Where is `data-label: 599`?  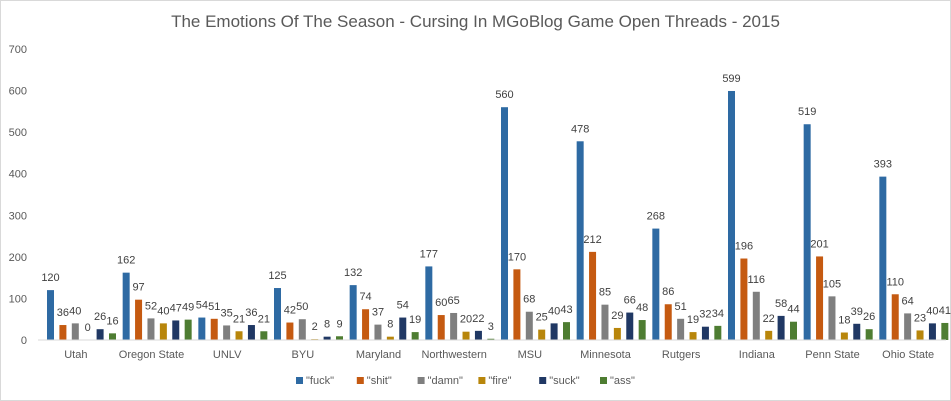 data-label: 599 is located at coordinates (731, 79).